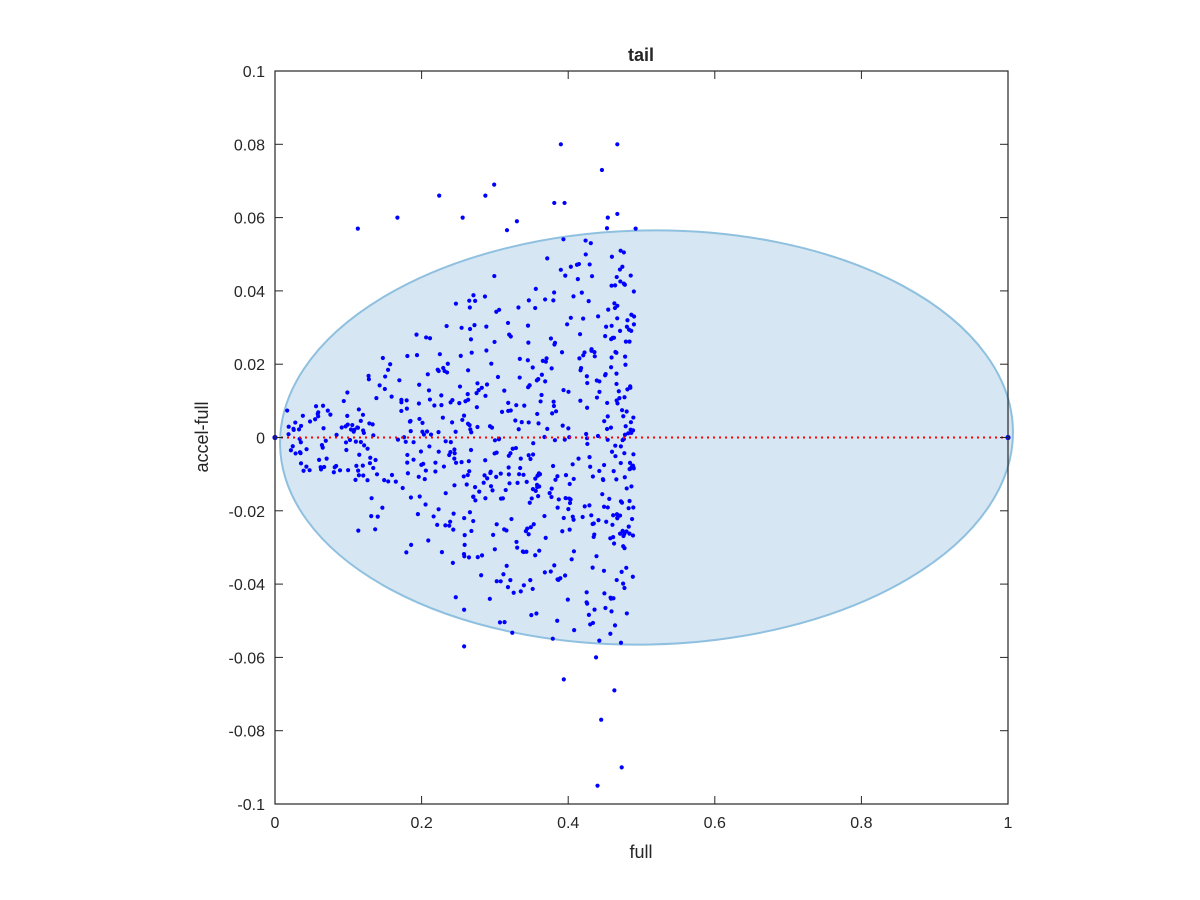  Describe the element at coordinates (249, 219) in the screenshot. I see `y-tick-label: 0.06` at that location.